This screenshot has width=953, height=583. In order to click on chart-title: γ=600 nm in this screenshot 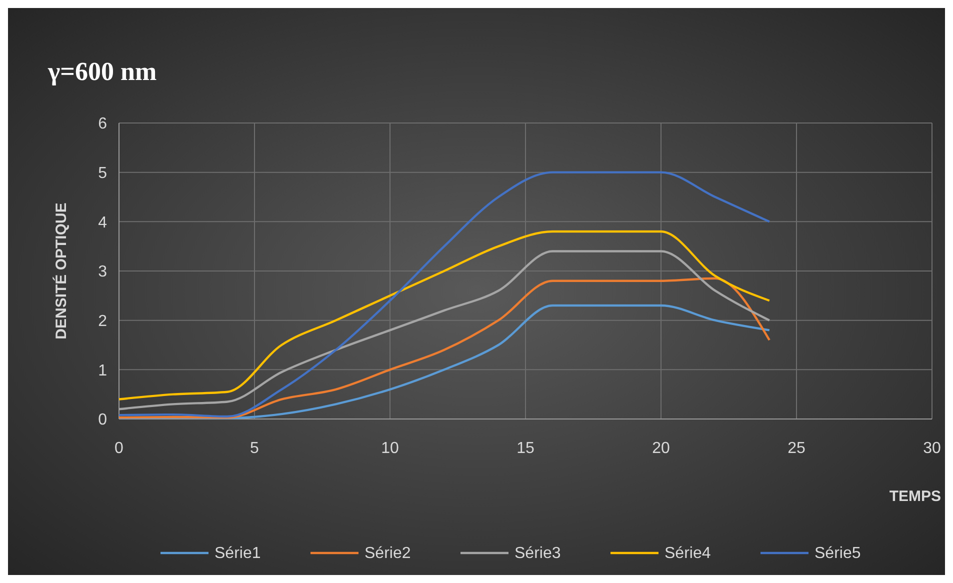, I will do `click(102, 71)`.